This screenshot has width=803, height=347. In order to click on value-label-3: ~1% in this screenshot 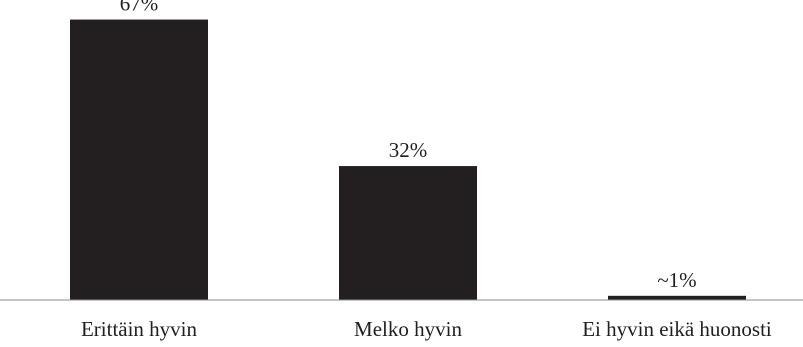, I will do `click(676, 280)`.